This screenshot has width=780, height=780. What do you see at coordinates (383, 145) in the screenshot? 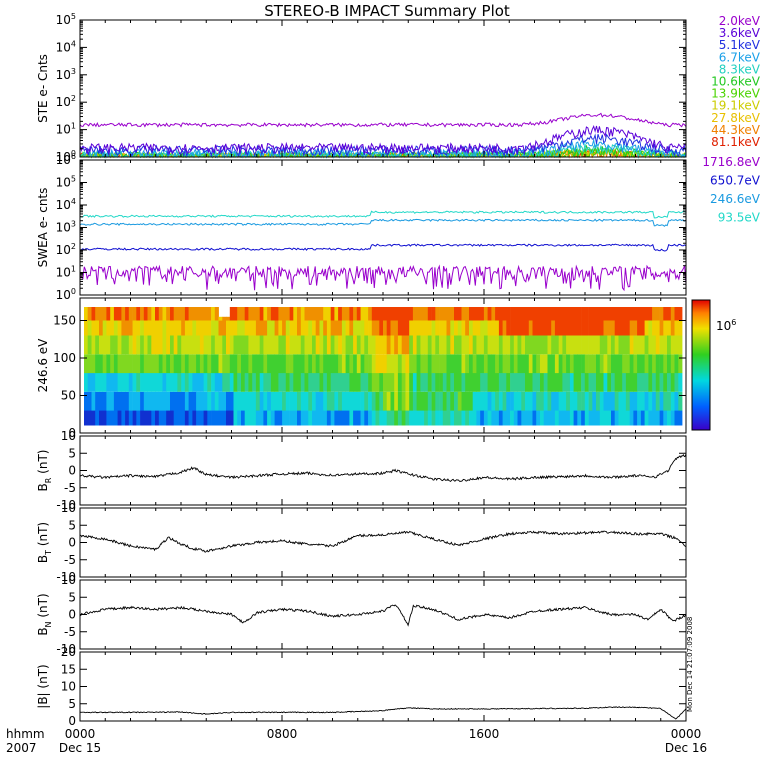
I see `ste-series-5.1keV` at bounding box center [383, 145].